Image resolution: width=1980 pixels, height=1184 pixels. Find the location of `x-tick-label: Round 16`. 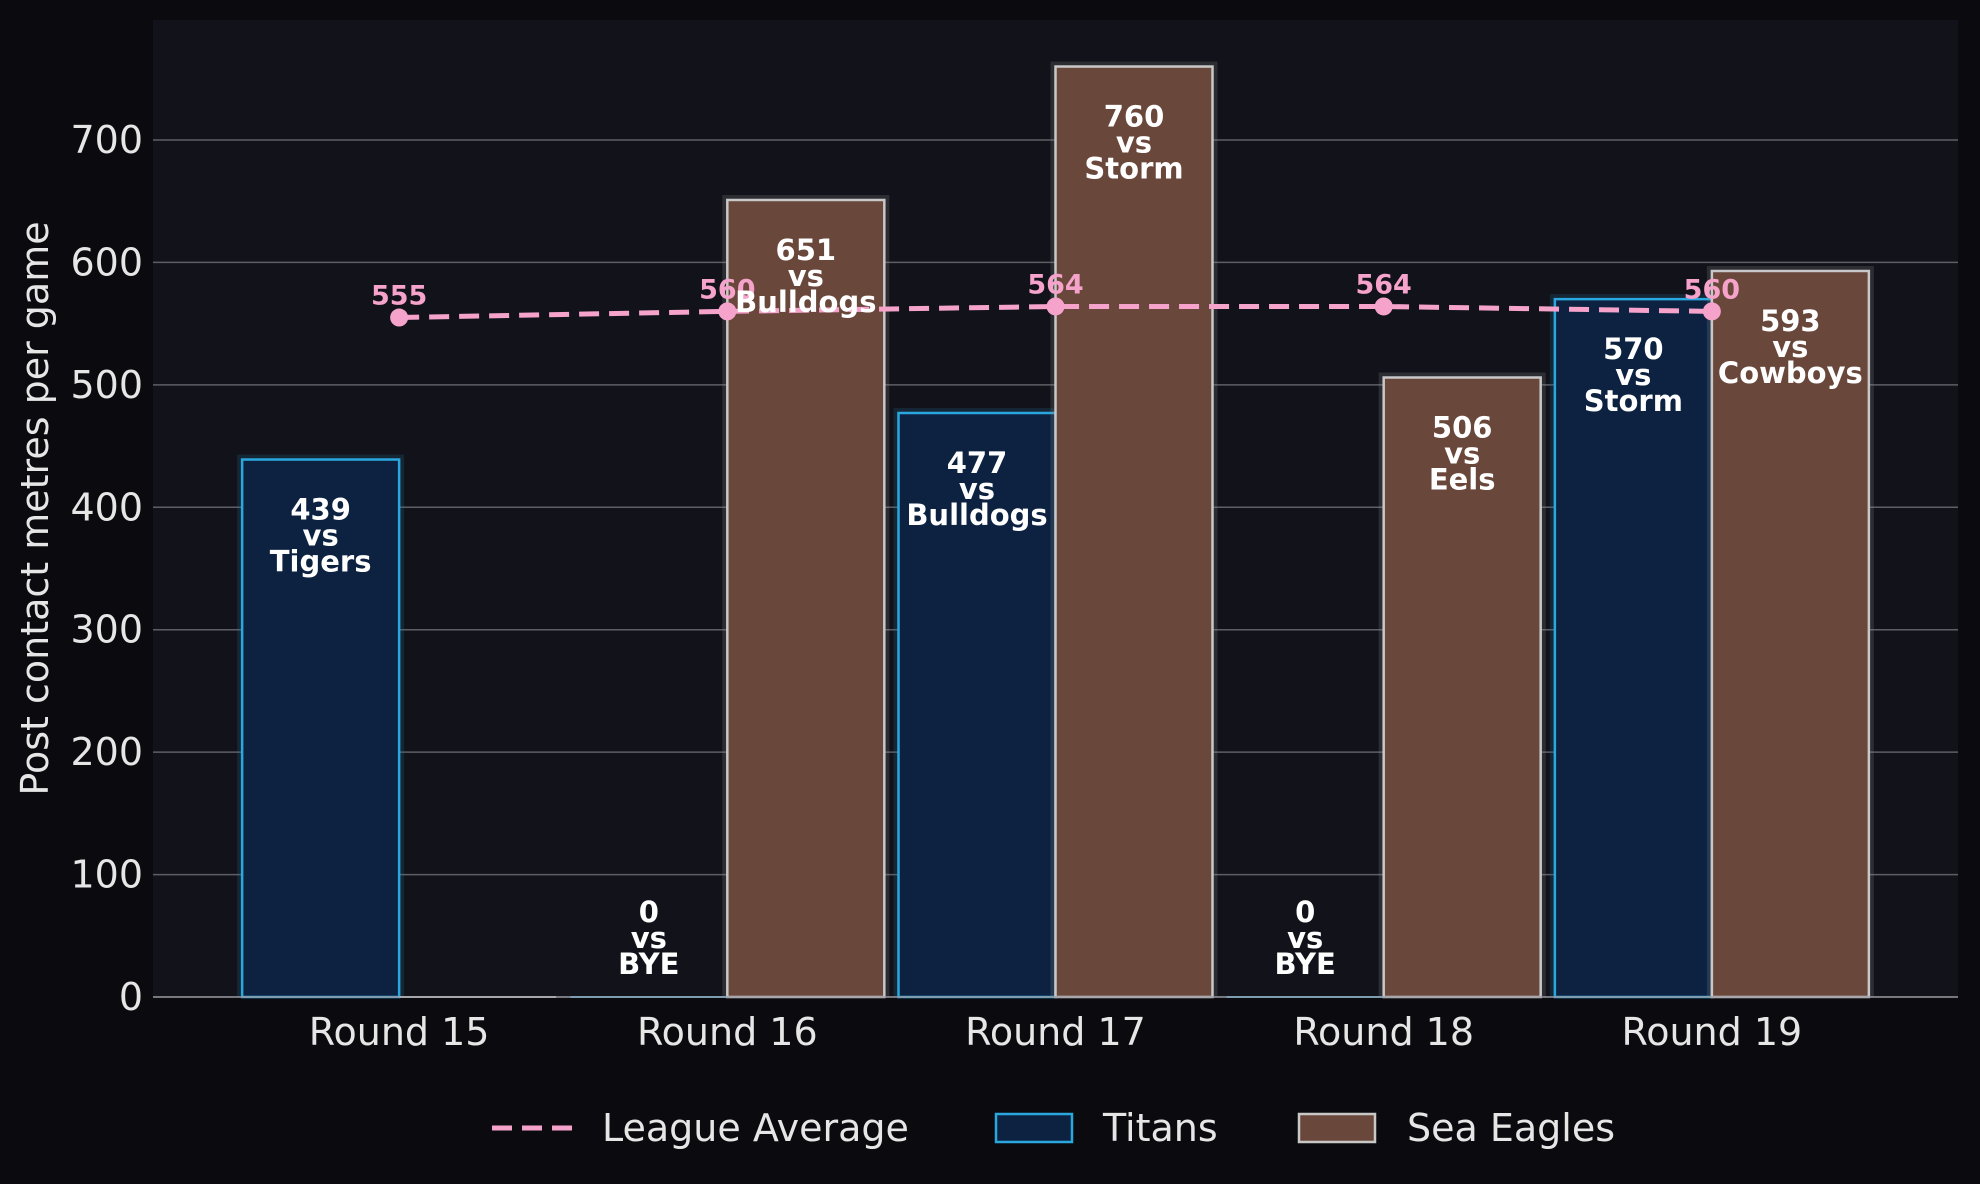

x-tick-label: Round 16 is located at coordinates (727, 1032).